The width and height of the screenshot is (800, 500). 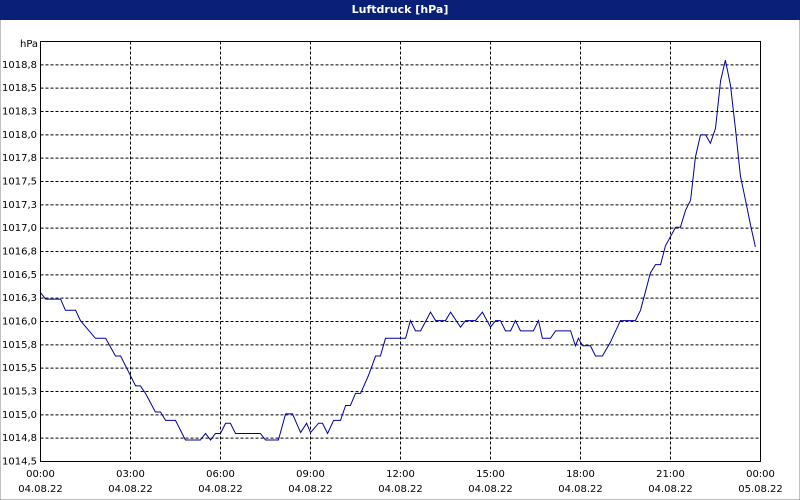 I want to click on y-tick-label: 1014,5, so click(x=19, y=462).